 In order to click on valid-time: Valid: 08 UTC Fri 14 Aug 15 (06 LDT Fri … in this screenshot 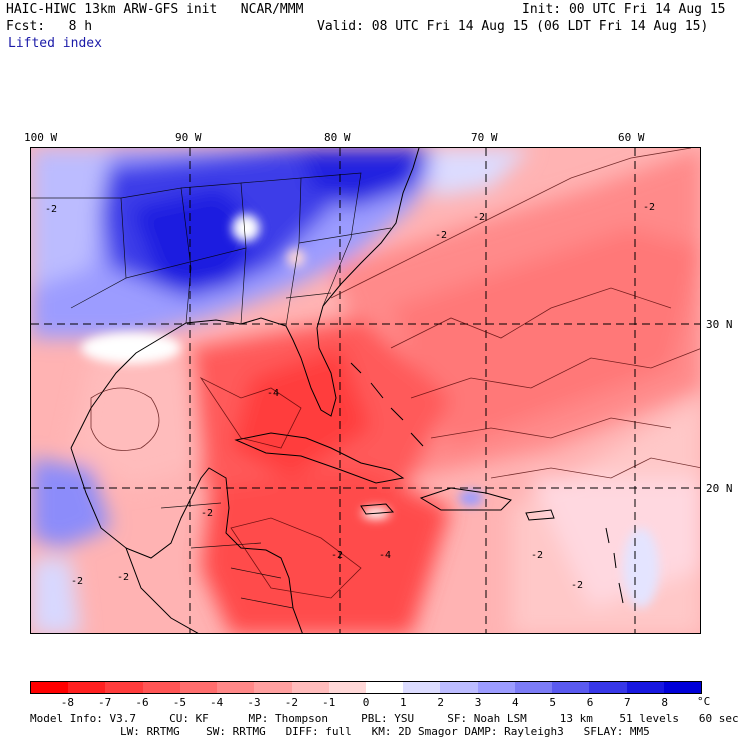, I will do `click(513, 26)`.